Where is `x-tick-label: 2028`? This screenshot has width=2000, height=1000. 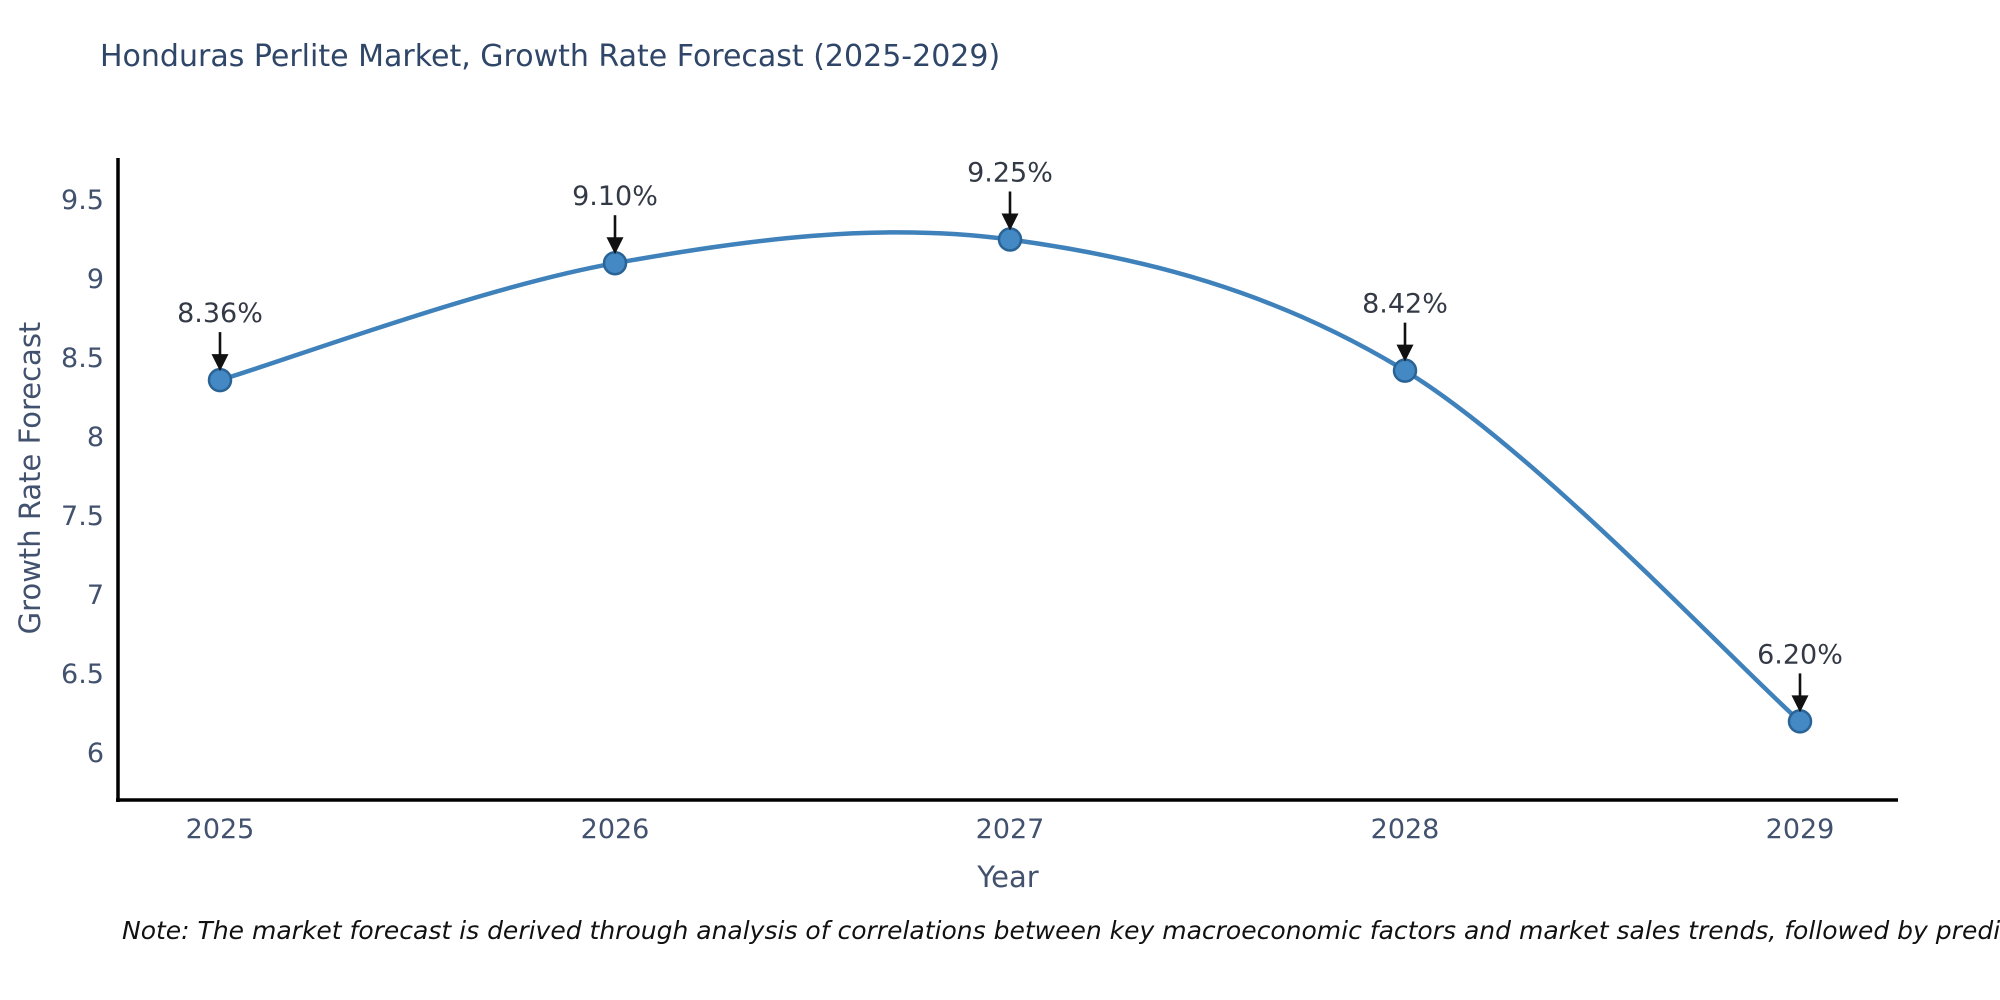 x-tick-label: 2028 is located at coordinates (1405, 829).